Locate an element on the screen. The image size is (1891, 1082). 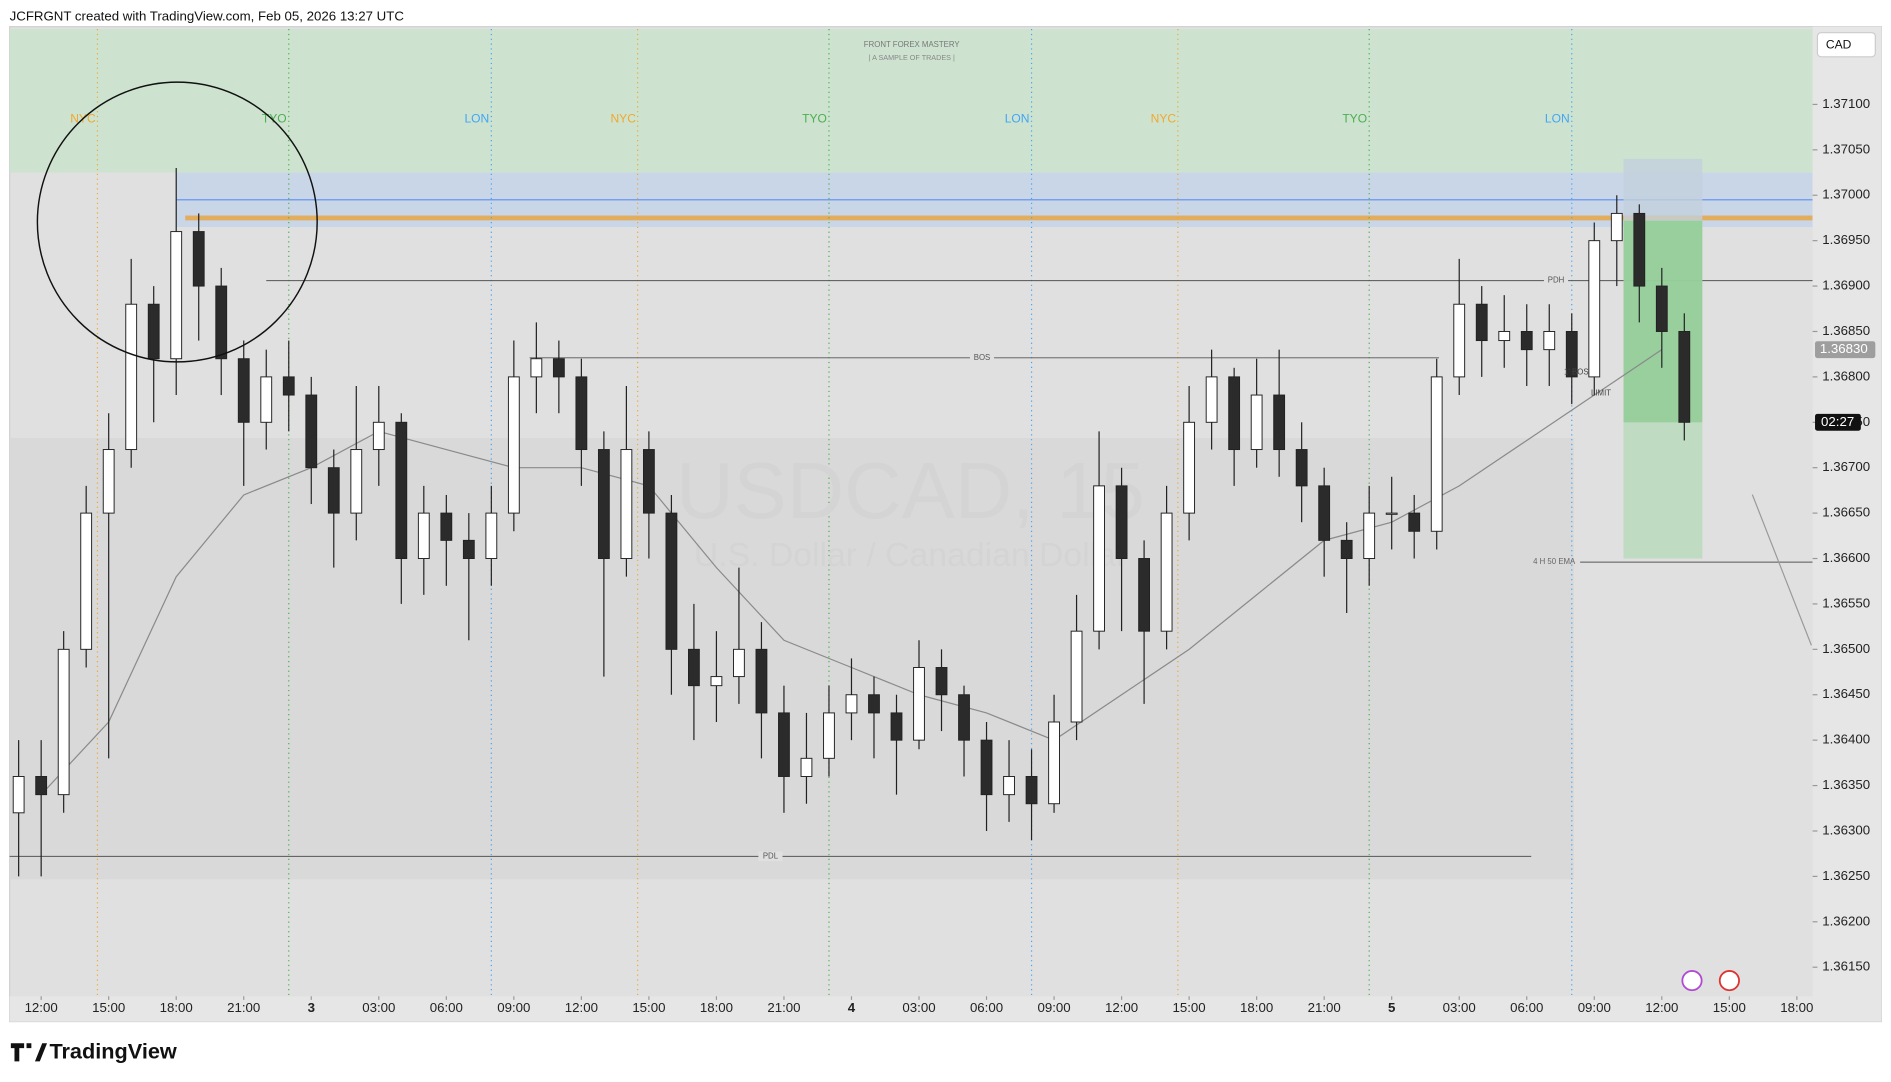
x-tick-label: 18:00 is located at coordinates (1796, 1007).